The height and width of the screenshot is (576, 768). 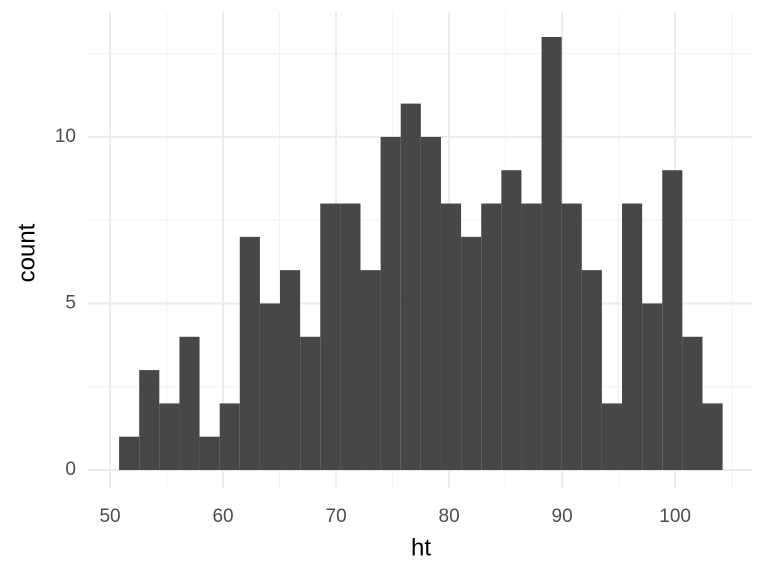 I want to click on x-tick-label: 90, so click(x=562, y=516).